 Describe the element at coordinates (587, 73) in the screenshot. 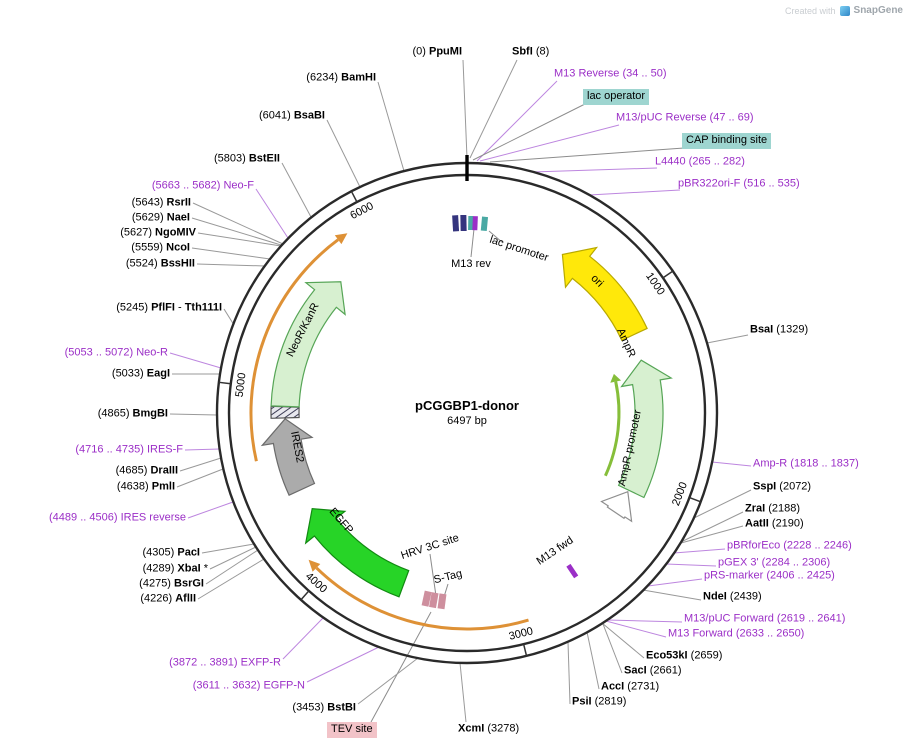

I see `label-m13-reverse-part-0: M13 Reverse` at that location.